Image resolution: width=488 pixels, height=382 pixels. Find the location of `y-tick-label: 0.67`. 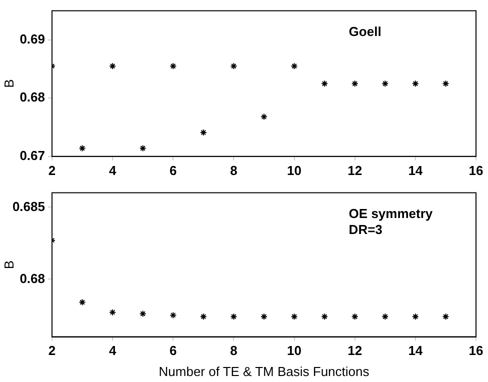

y-tick-label: 0.67 is located at coordinates (32, 155).